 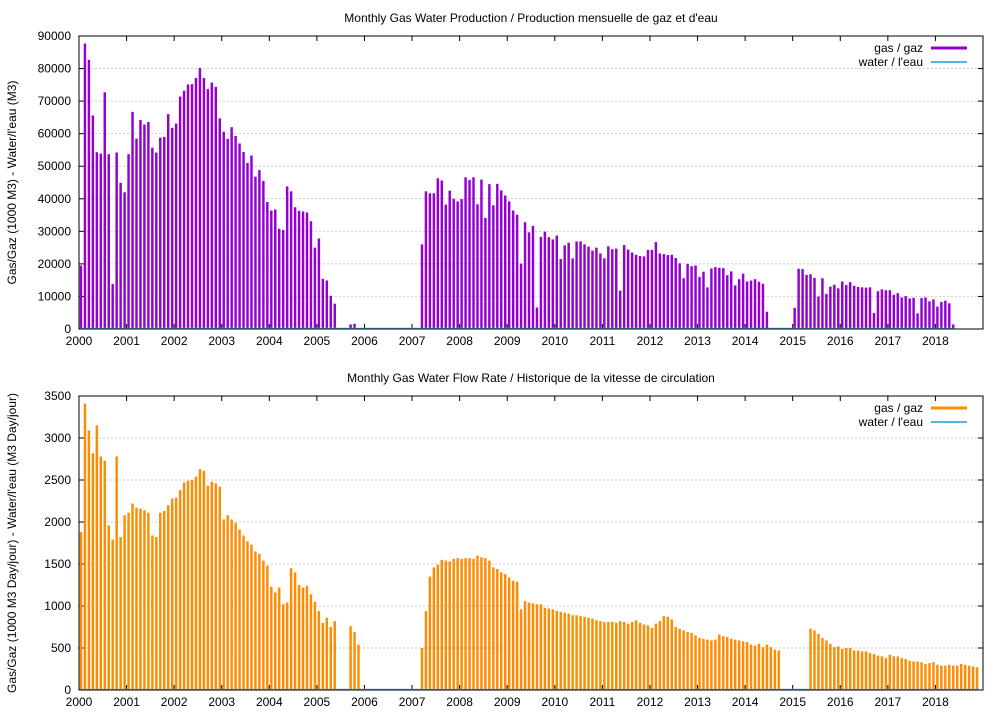 What do you see at coordinates (57, 438) in the screenshot?
I see `y-tick-label: 3000` at bounding box center [57, 438].